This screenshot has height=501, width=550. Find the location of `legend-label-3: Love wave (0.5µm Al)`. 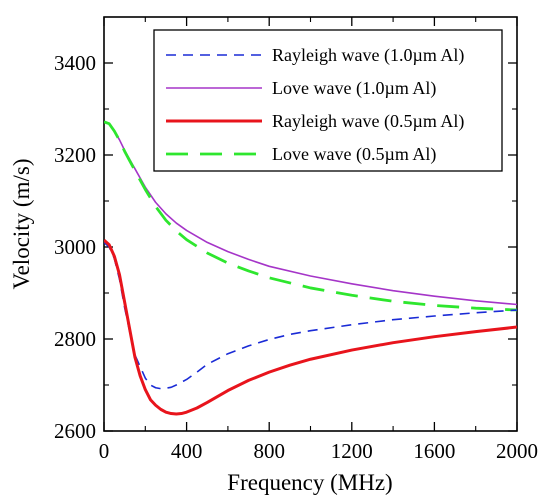

legend-label-3: Love wave (0.5µm Al) is located at coordinates (354, 154).